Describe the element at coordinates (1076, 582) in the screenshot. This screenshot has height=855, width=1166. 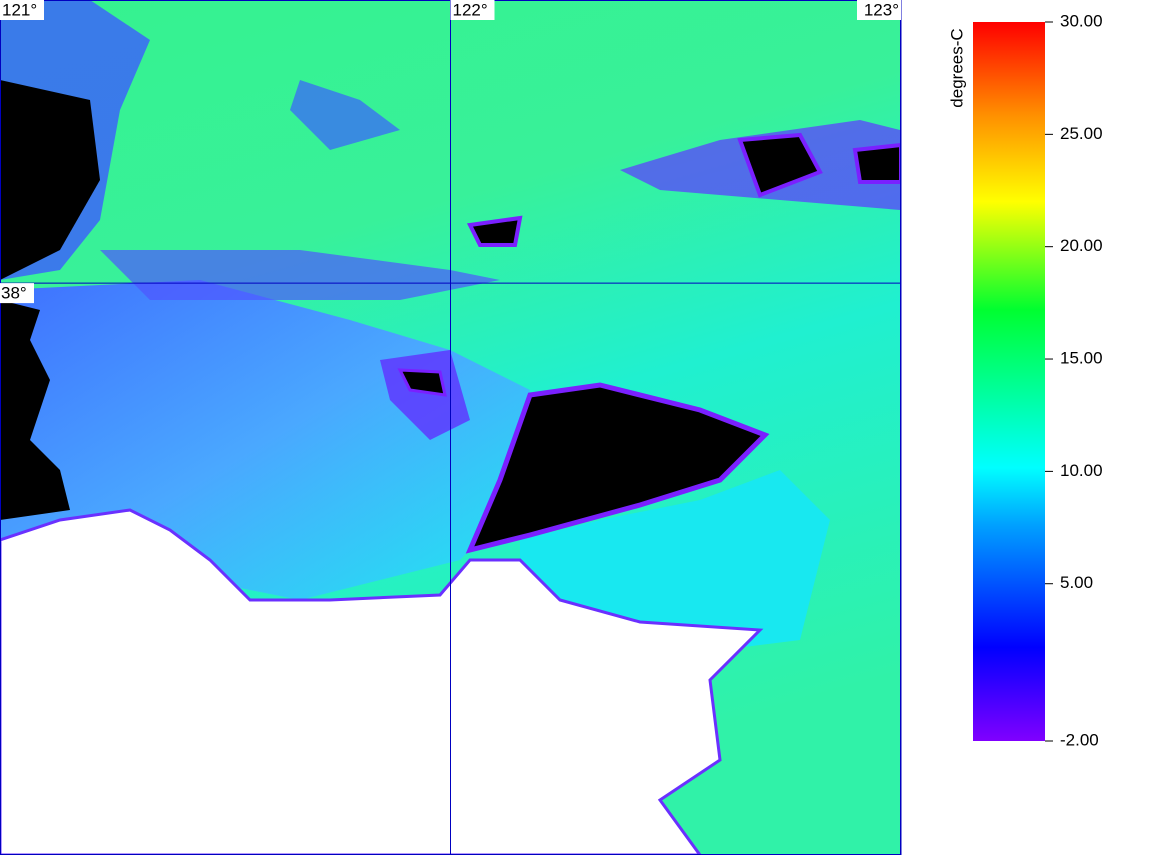
I see `colorbar-label: 5.00` at that location.